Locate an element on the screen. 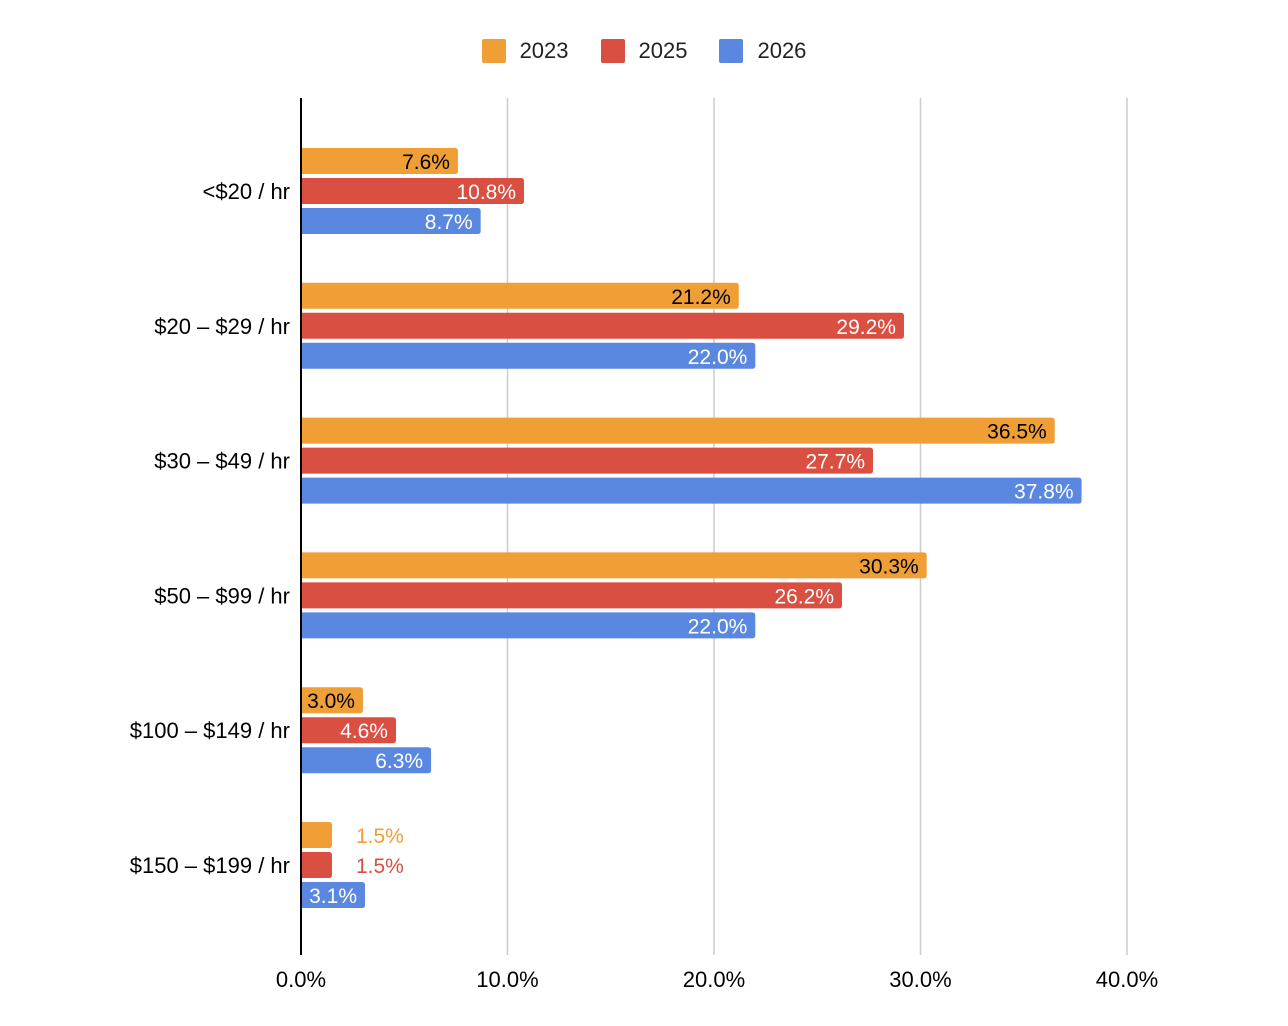 Image resolution: width=1288 pixels, height=1026 pixels. x-tick-label: 30.0% is located at coordinates (920, 979).